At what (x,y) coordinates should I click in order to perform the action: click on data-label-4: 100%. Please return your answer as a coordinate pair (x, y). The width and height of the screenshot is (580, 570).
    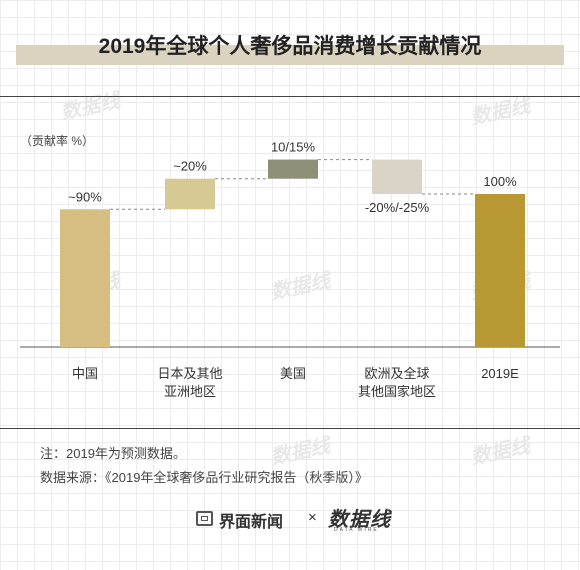
    Looking at the image, I should click on (500, 181).